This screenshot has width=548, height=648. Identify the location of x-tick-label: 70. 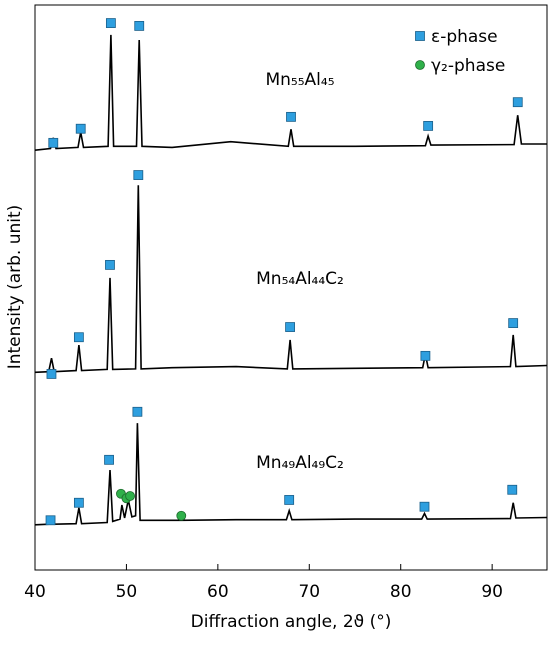
(309, 592).